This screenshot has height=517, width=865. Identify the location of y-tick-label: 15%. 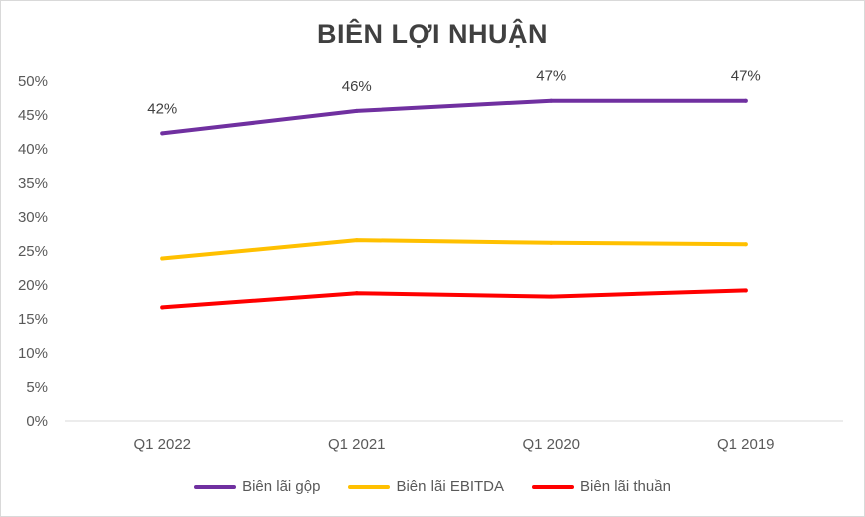
(33, 319).